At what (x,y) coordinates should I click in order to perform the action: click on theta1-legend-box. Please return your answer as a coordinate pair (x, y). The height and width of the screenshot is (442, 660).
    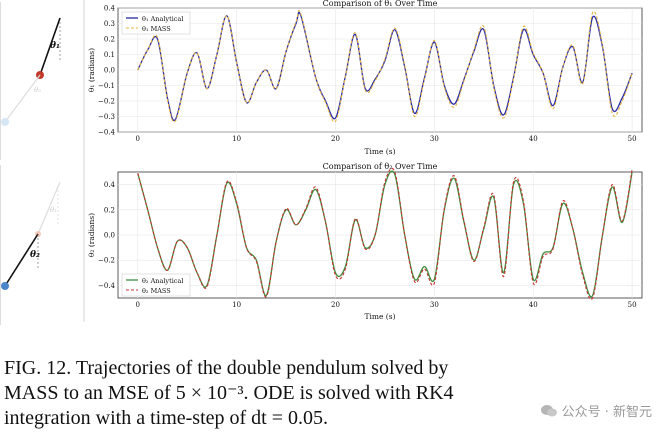
    Looking at the image, I should click on (156, 23).